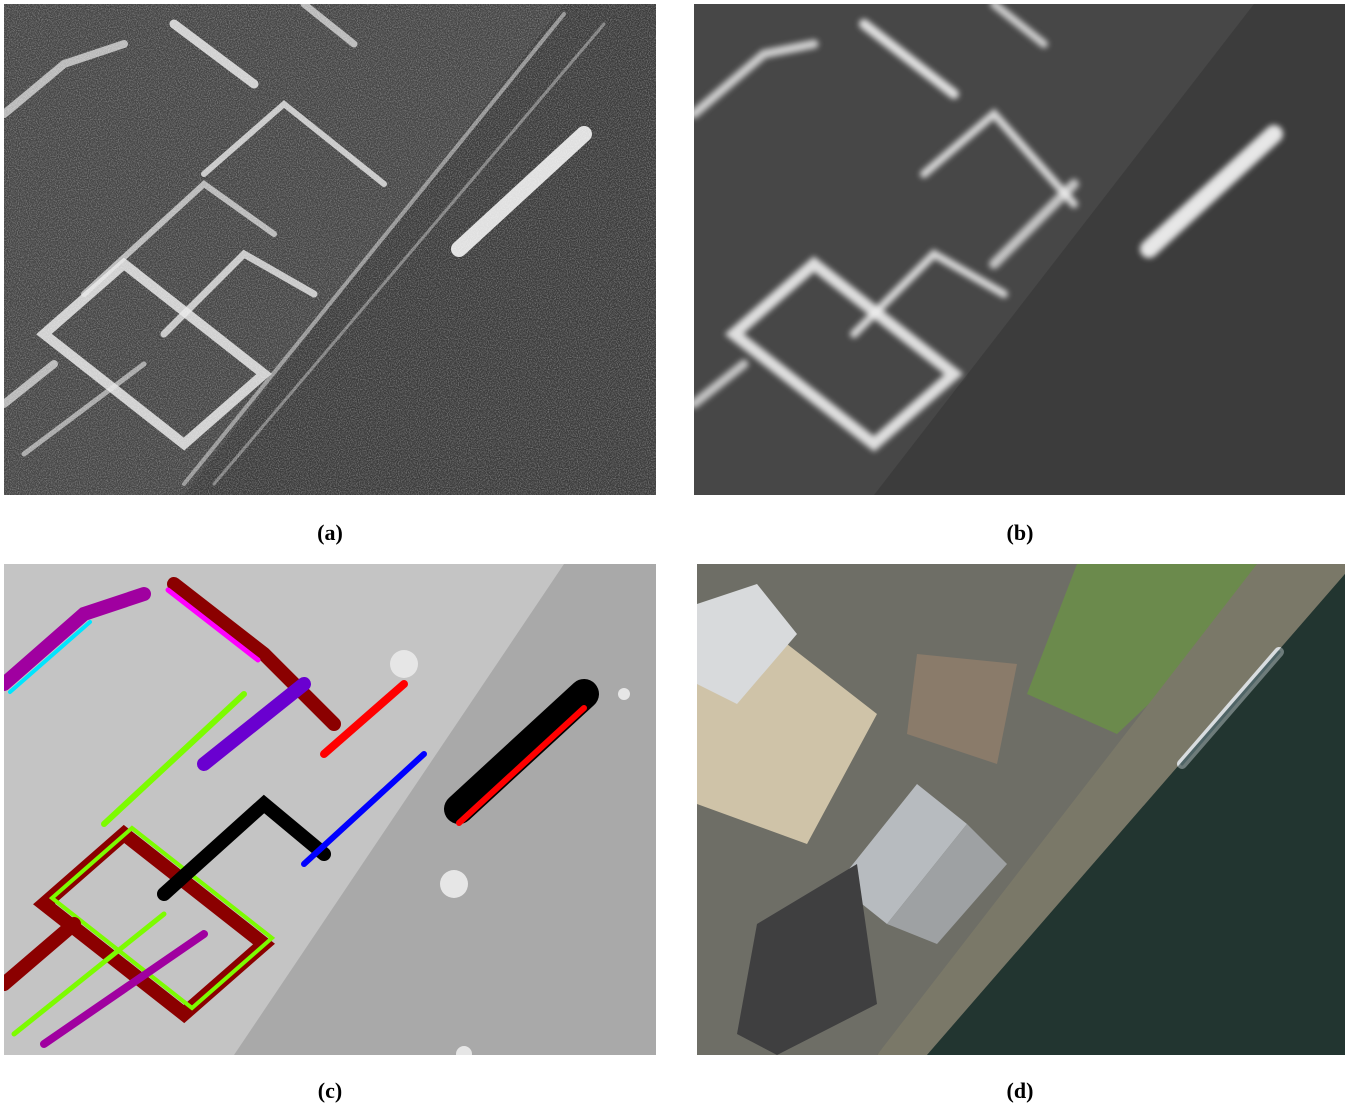 This screenshot has width=1349, height=1104. Describe the element at coordinates (330, 1090) in the screenshot. I see `caption-c: (c)` at that location.